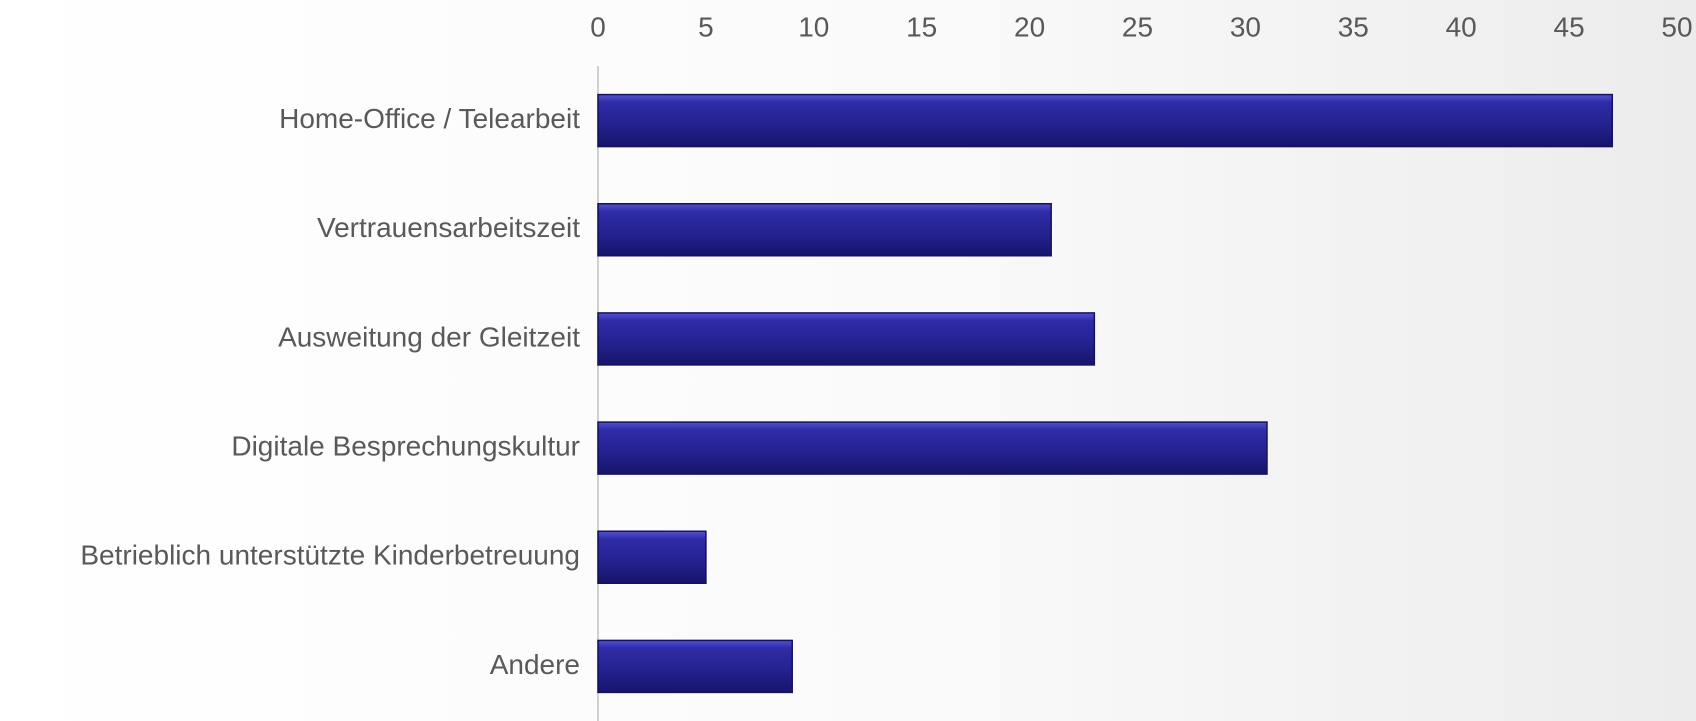 The image size is (1696, 721). Describe the element at coordinates (1353, 26) in the screenshot. I see `x-tick-label: 35` at that location.